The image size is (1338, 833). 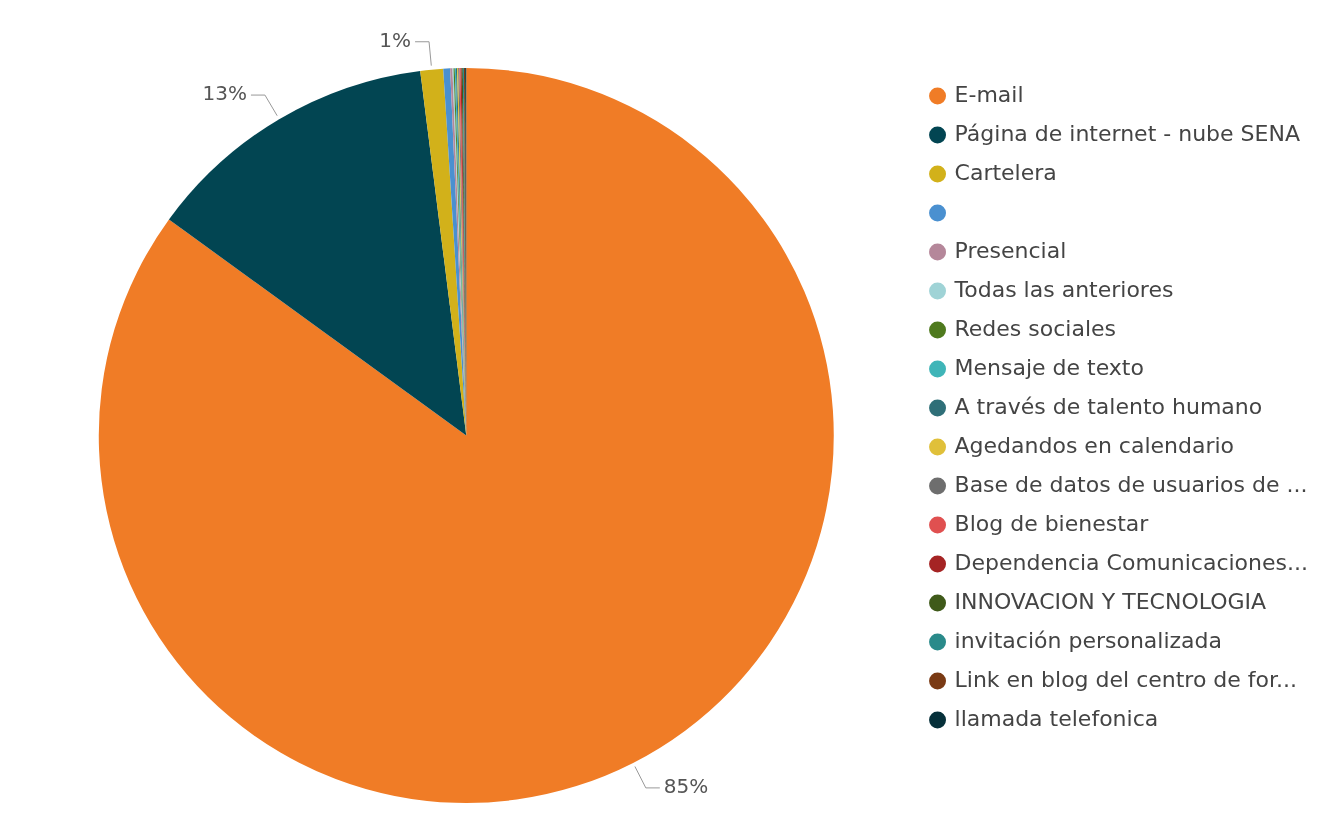 What do you see at coordinates (1108, 406) in the screenshot?
I see `legend-label: A través de talento humano` at bounding box center [1108, 406].